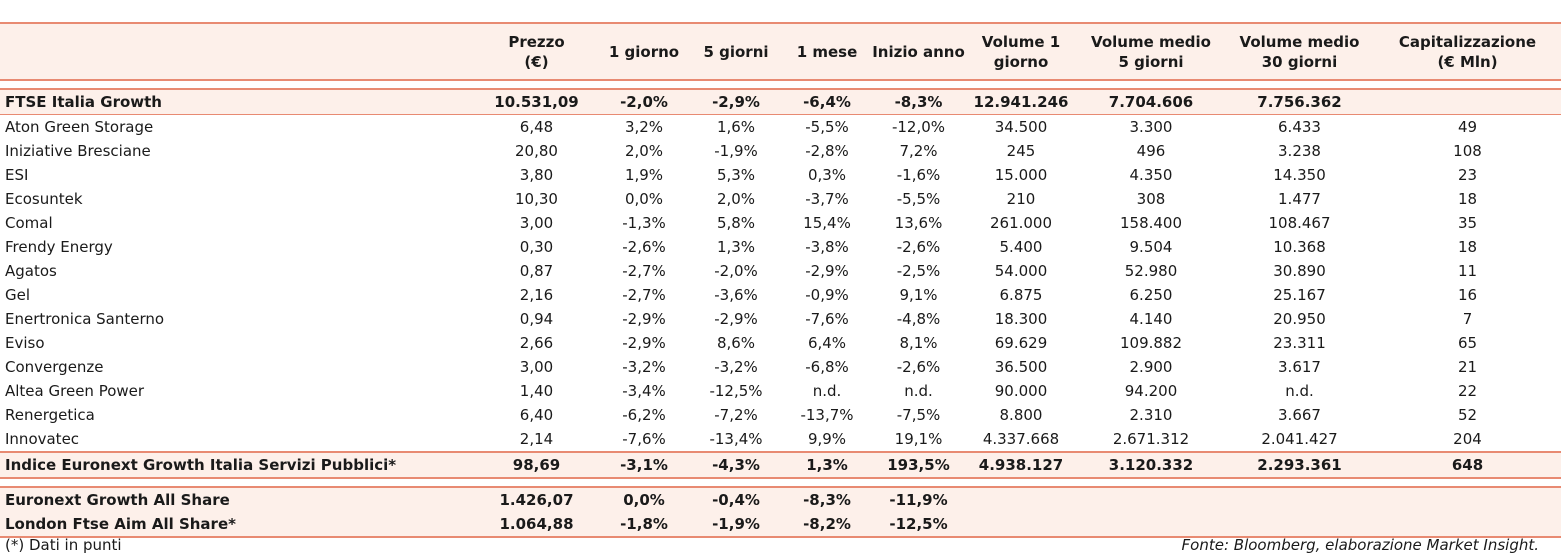 Image resolution: width=1561 pixels, height=557 pixels. Describe the element at coordinates (827, 247) in the screenshot. I see `cell-1-mese: -3,8%` at that location.